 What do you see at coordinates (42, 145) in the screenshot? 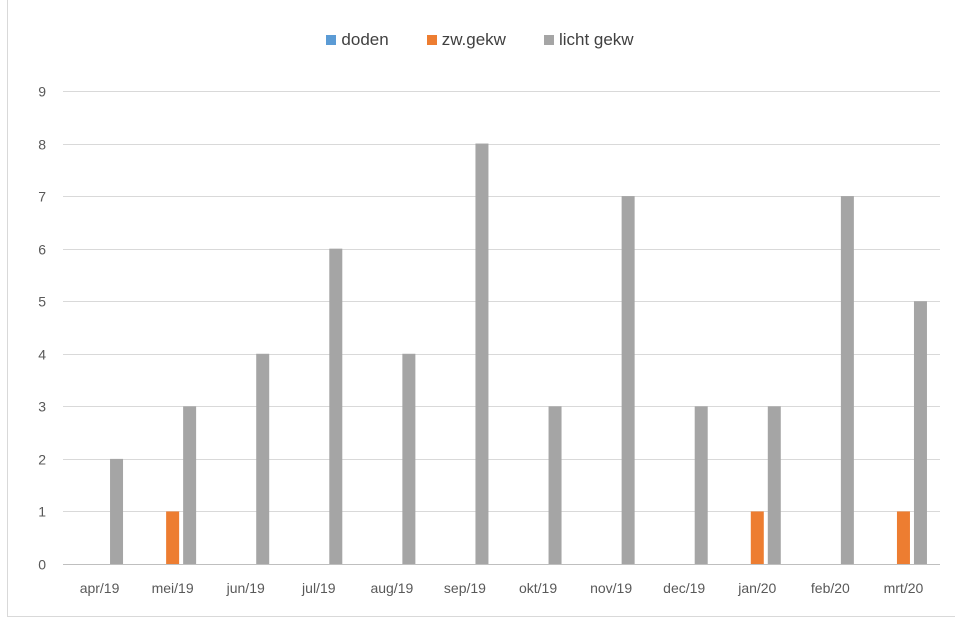
I see `y-tick-label-8: 8` at bounding box center [42, 145].